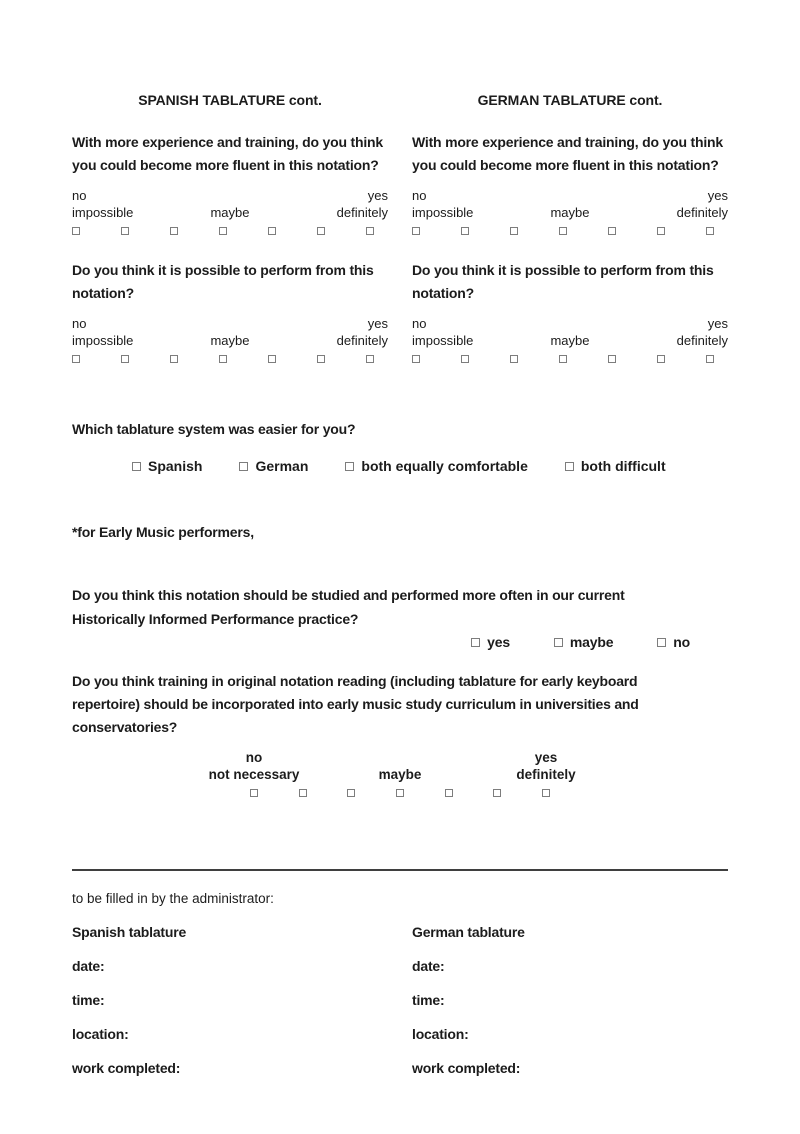 Image resolution: width=800 pixels, height=1134 pixels. Describe the element at coordinates (498, 642) in the screenshot. I see `option-label: yes` at that location.